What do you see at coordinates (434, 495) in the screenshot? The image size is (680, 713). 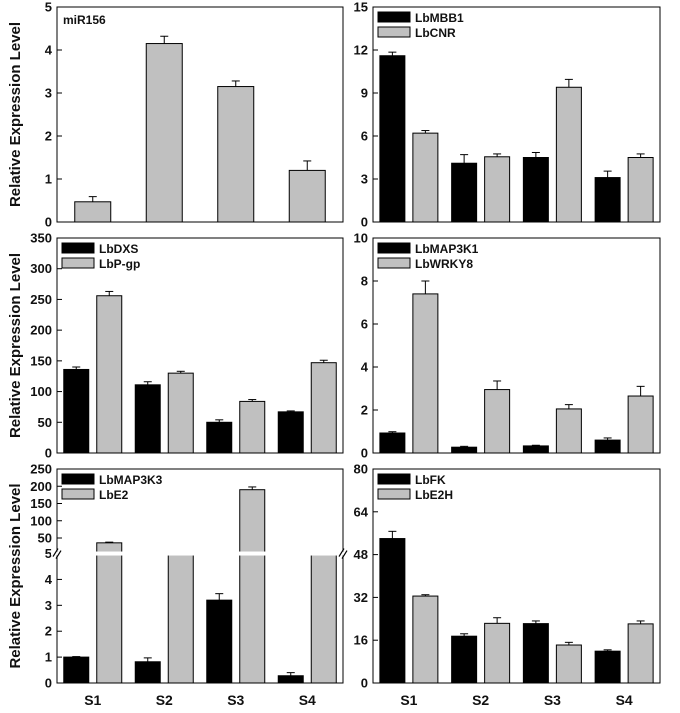 I see `legend-label: LbE2H` at bounding box center [434, 495].